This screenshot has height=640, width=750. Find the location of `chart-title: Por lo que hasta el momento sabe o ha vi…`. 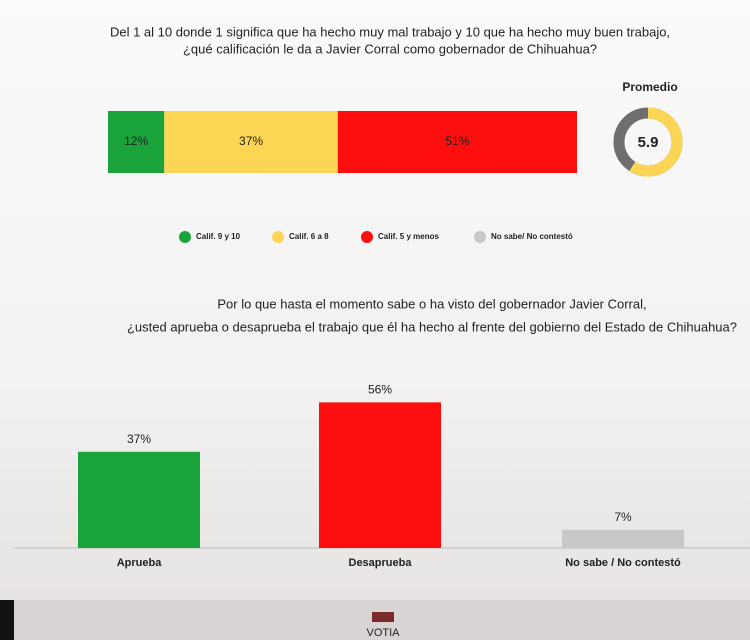

chart-title: Por lo que hasta el momento sabe o ha vi… is located at coordinates (431, 303).